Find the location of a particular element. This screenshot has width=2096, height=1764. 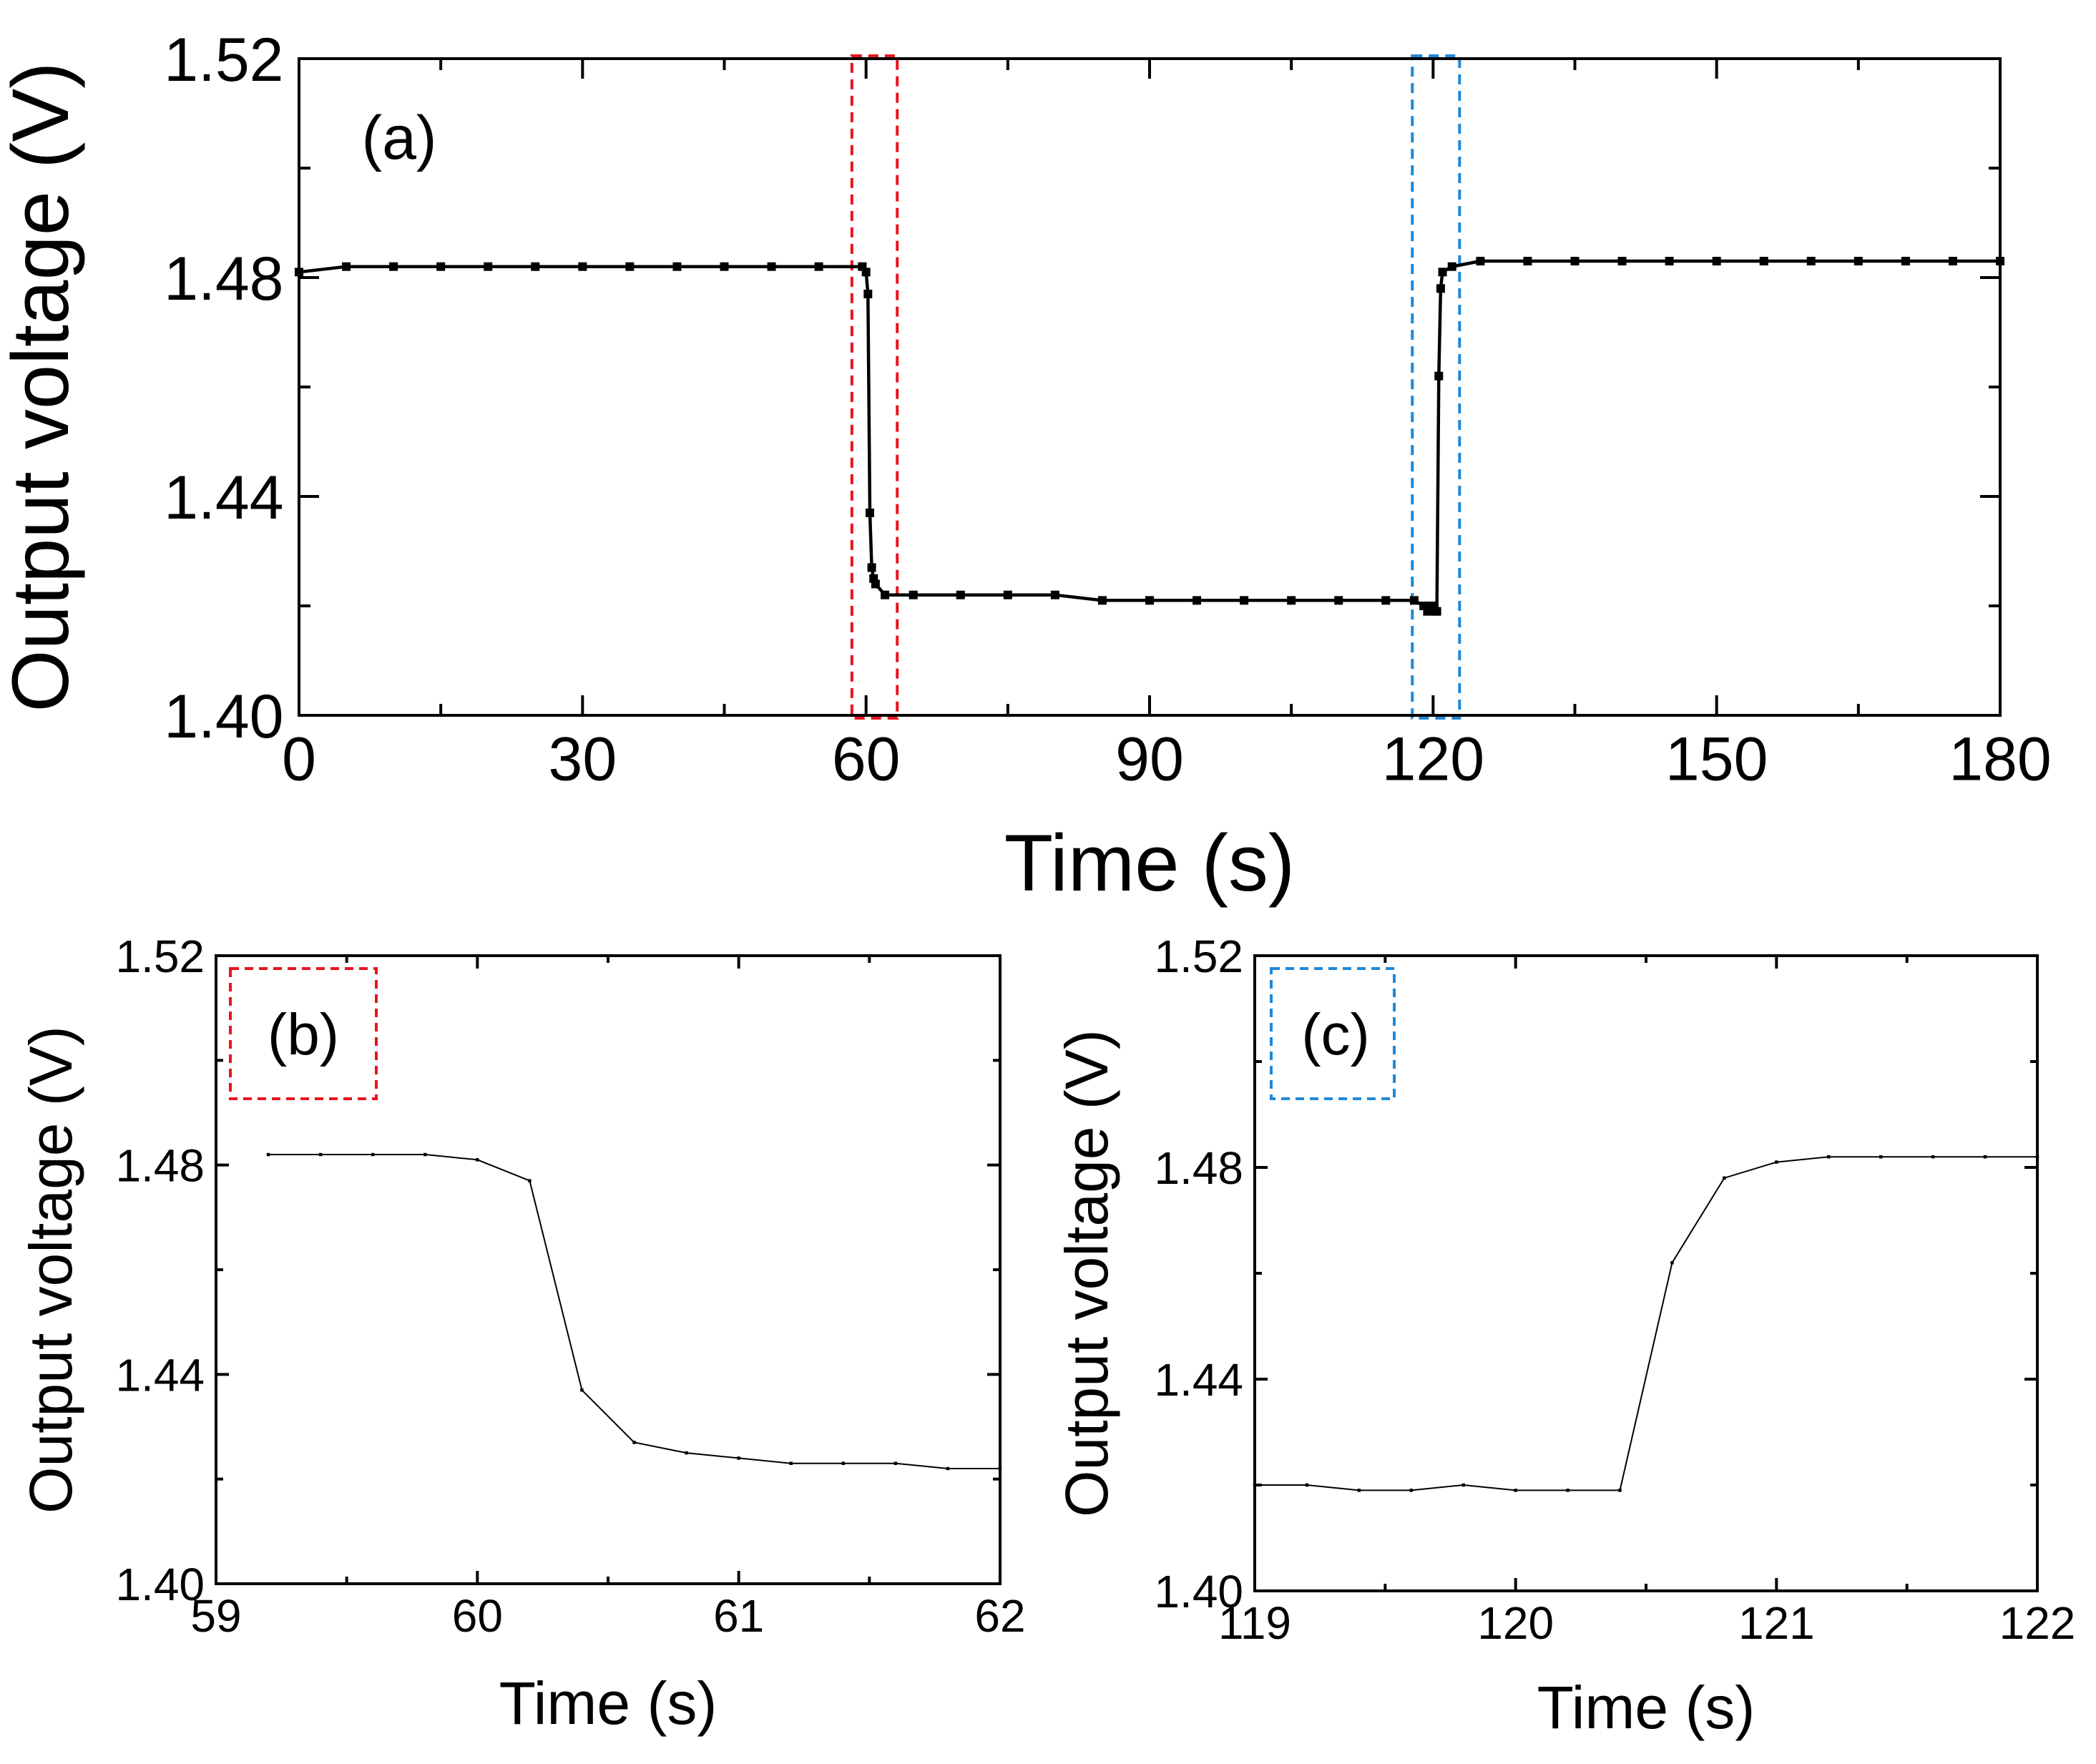

x-tick-label: 121 is located at coordinates (1776, 1623).